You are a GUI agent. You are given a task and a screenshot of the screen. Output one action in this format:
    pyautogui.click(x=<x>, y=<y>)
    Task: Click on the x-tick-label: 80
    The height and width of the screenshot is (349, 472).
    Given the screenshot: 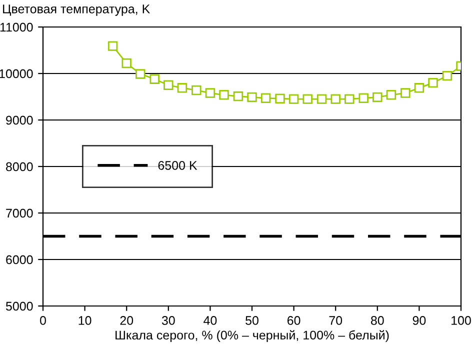 What is the action you would take?
    pyautogui.click(x=377, y=320)
    